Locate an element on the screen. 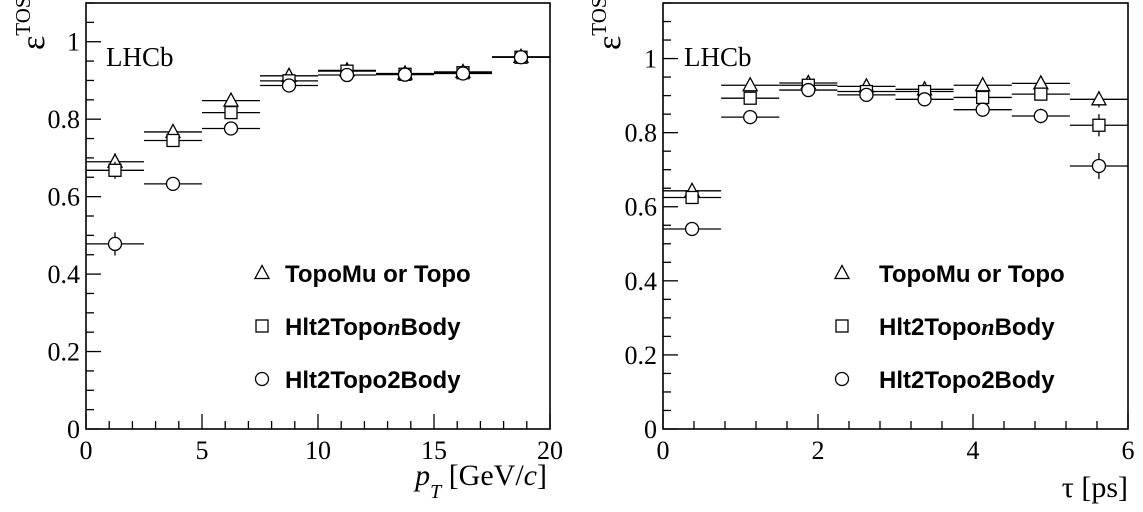 This screenshot has height=512, width=1143. x-axis-unit-close: ] is located at coordinates (542, 475).